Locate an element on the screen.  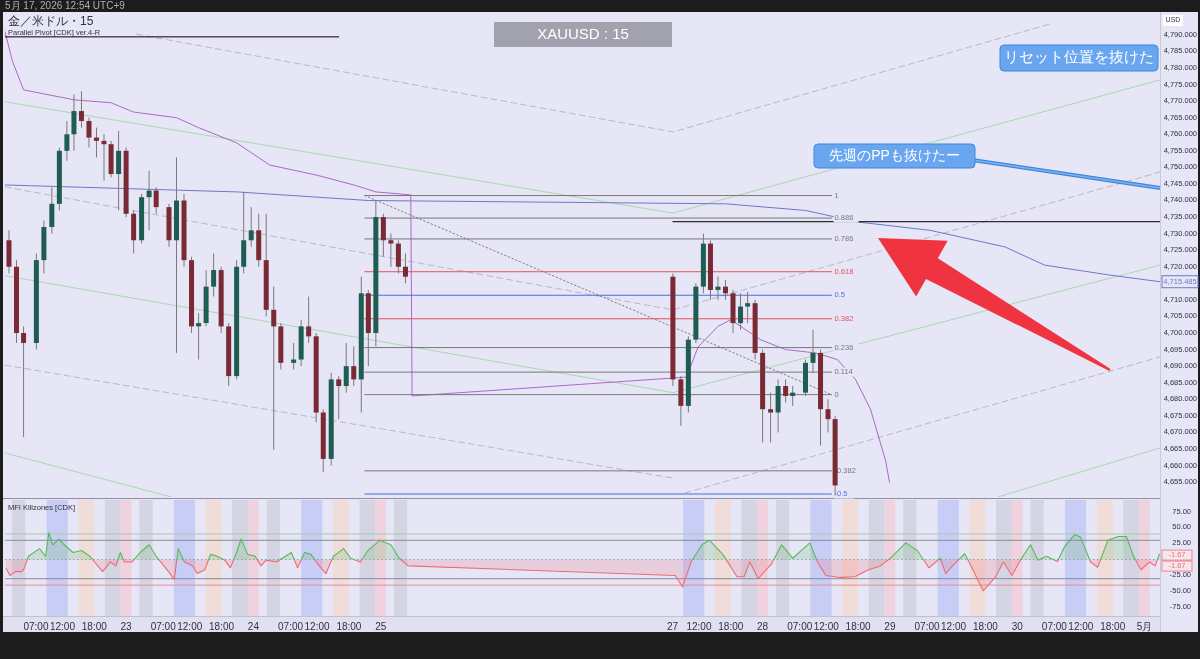
annotation: リセット位置を抜けた is located at coordinates (1079, 57).